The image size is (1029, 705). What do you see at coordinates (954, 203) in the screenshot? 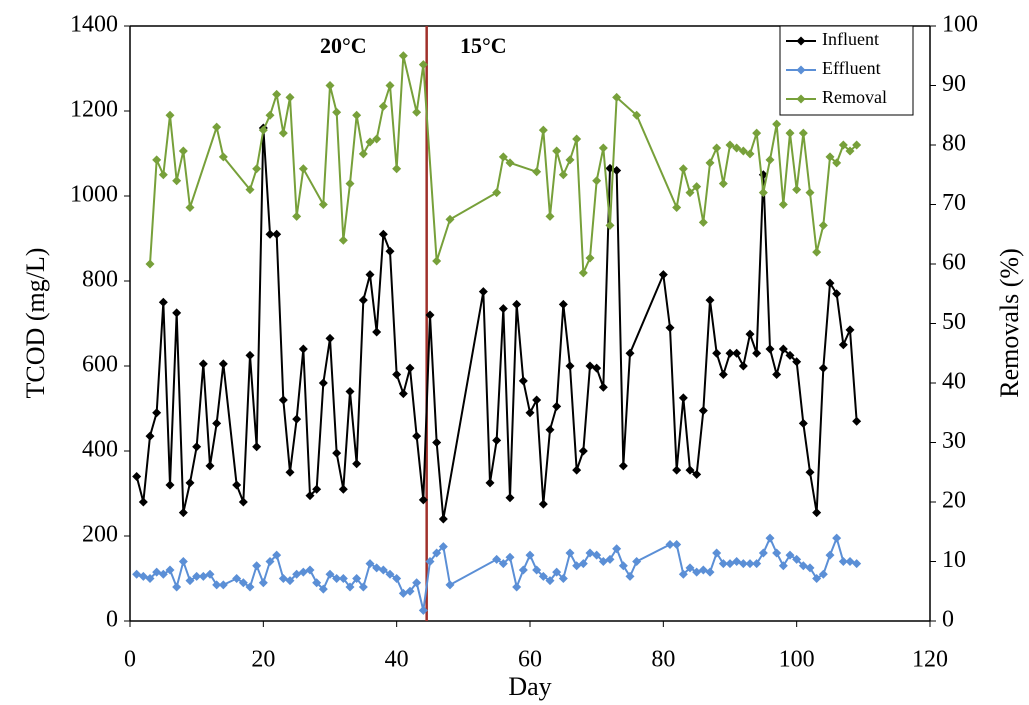
I see `y2-tick-label: 70` at bounding box center [954, 203].